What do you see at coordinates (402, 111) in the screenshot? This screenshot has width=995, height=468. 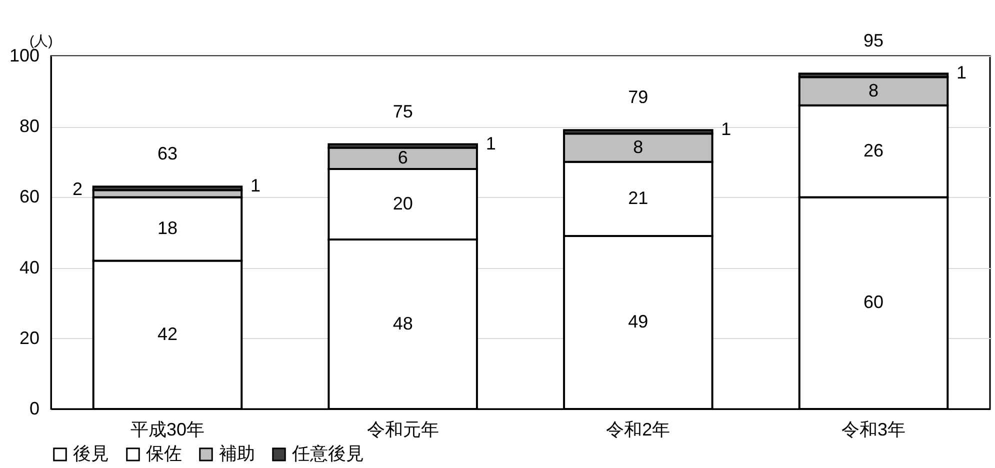 I see `total-label: 75` at bounding box center [402, 111].